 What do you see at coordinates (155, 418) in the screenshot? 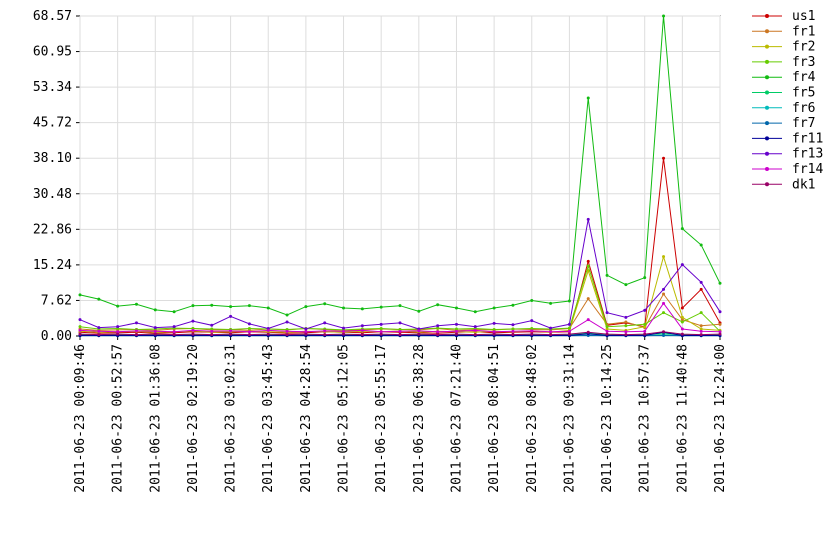
I see `x-tick-label: 2011-06-23 01:36:08` at bounding box center [155, 418].